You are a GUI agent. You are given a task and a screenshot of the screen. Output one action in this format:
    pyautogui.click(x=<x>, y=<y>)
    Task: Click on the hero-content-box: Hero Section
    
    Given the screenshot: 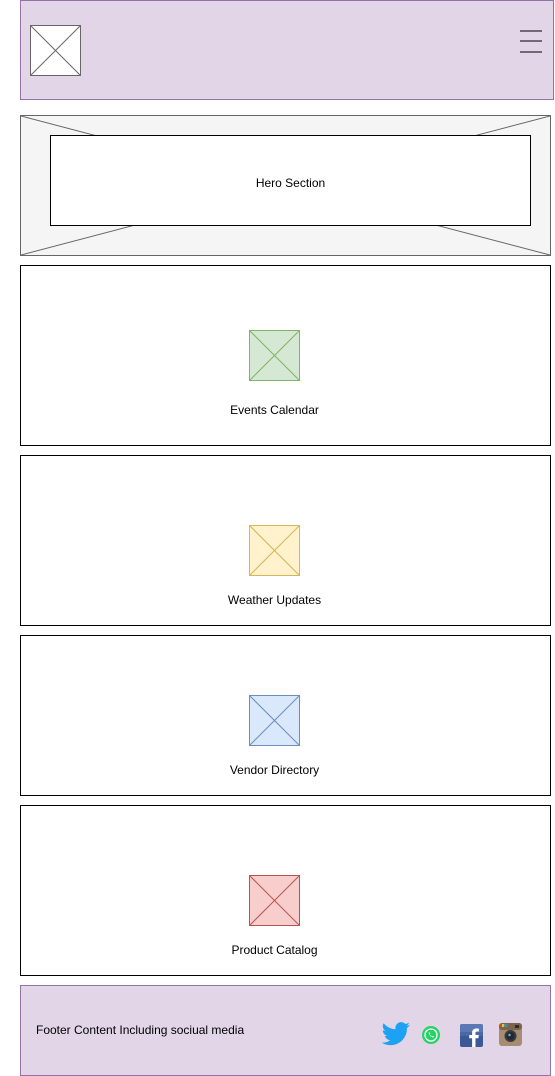 What is the action you would take?
    pyautogui.click(x=290, y=180)
    